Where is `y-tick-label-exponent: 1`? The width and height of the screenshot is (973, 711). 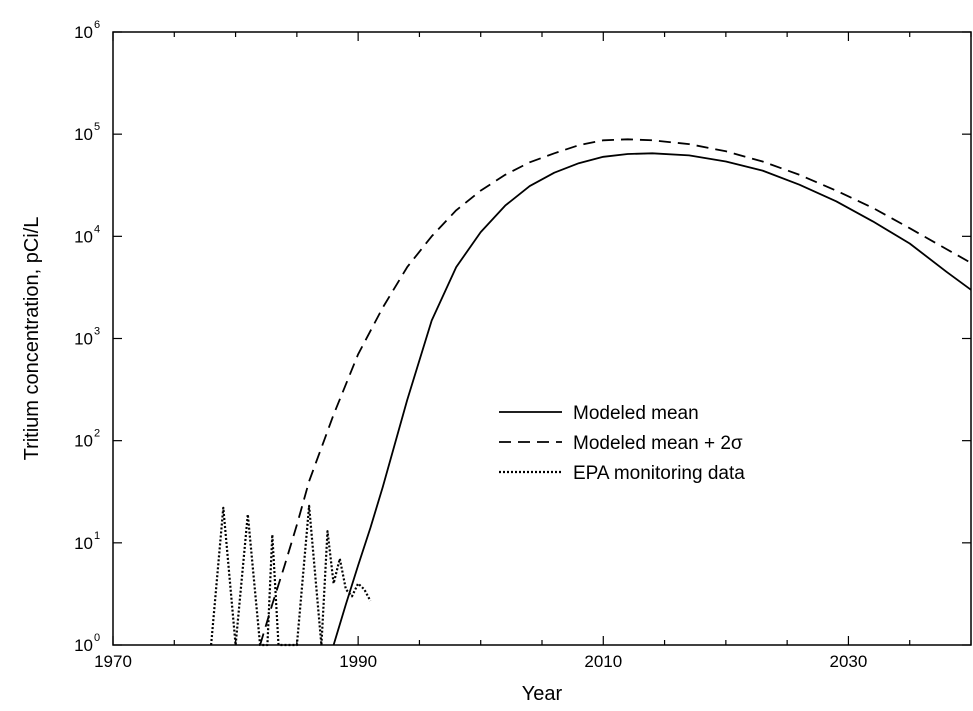
y-tick-label-exponent: 1 is located at coordinates (97, 536).